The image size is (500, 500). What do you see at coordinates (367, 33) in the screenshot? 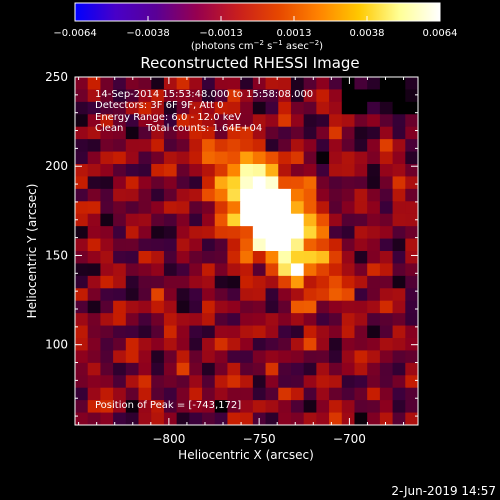
I see `colorbar-tick-label: 0.0038` at bounding box center [367, 33].